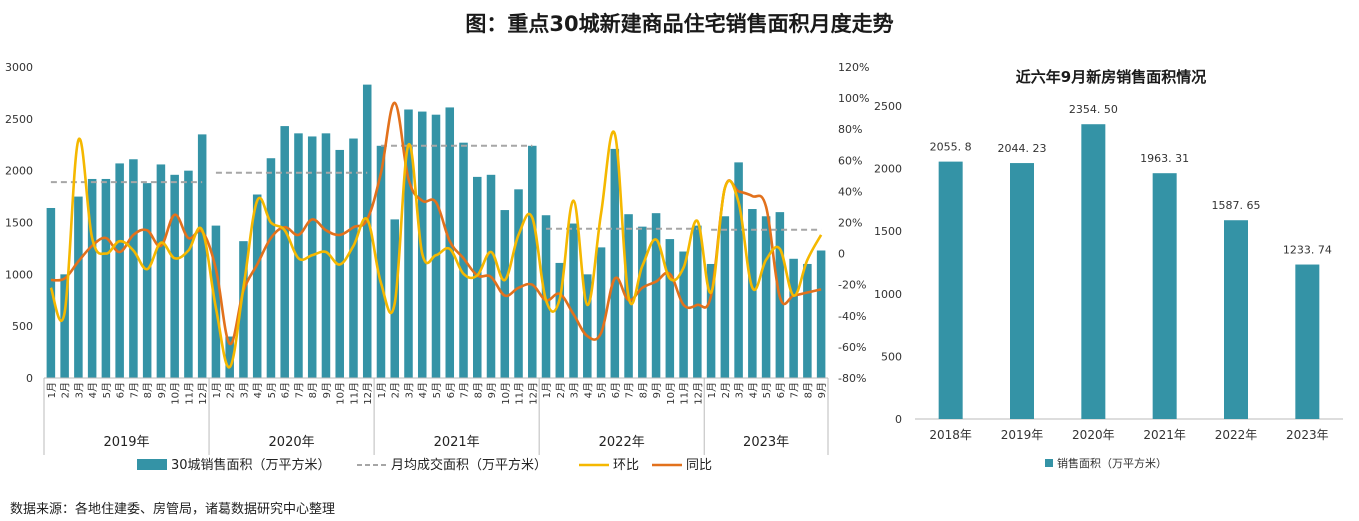 The height and width of the screenshot is (521, 1359). Describe the element at coordinates (850, 223) in the screenshot. I see `y2-tick-label: 20%` at that location.